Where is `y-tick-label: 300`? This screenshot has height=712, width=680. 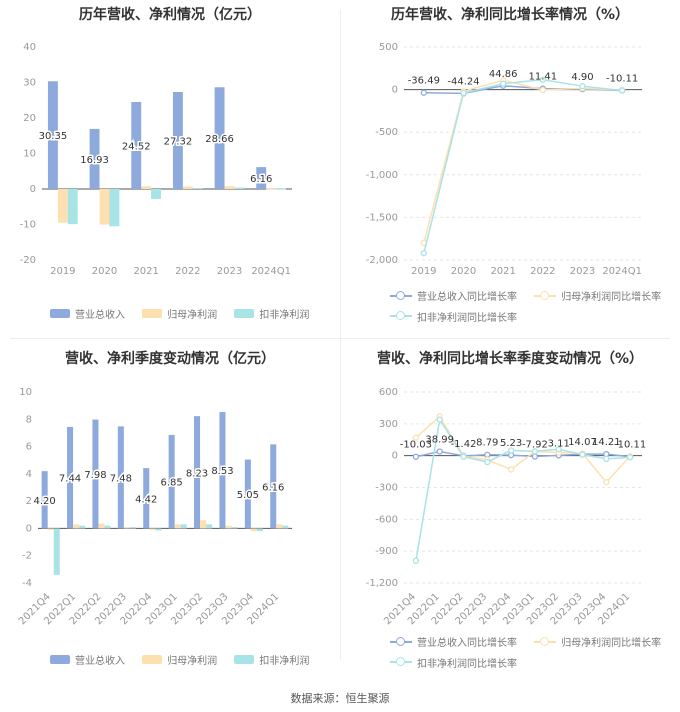 y-tick-label: 300 is located at coordinates (388, 424).